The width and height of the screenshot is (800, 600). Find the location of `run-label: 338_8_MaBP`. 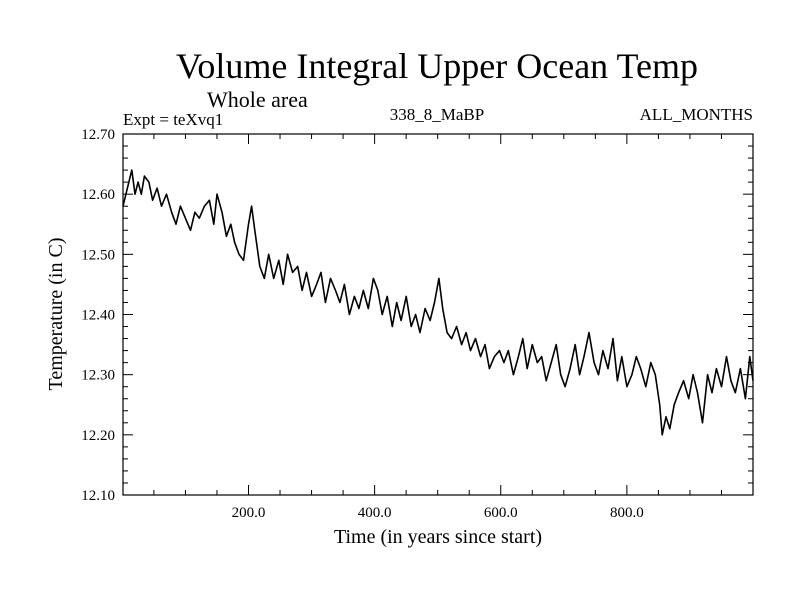

run-label: 338_8_MaBP is located at coordinates (437, 114).